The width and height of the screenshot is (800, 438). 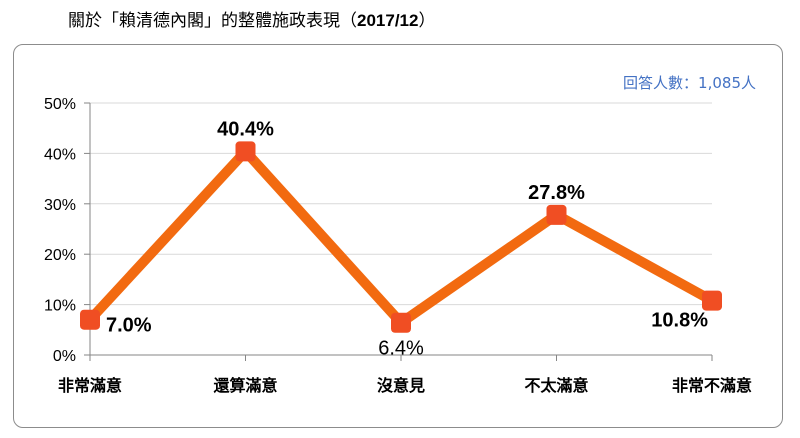 I want to click on data-label: 40.4%, so click(x=245, y=129).